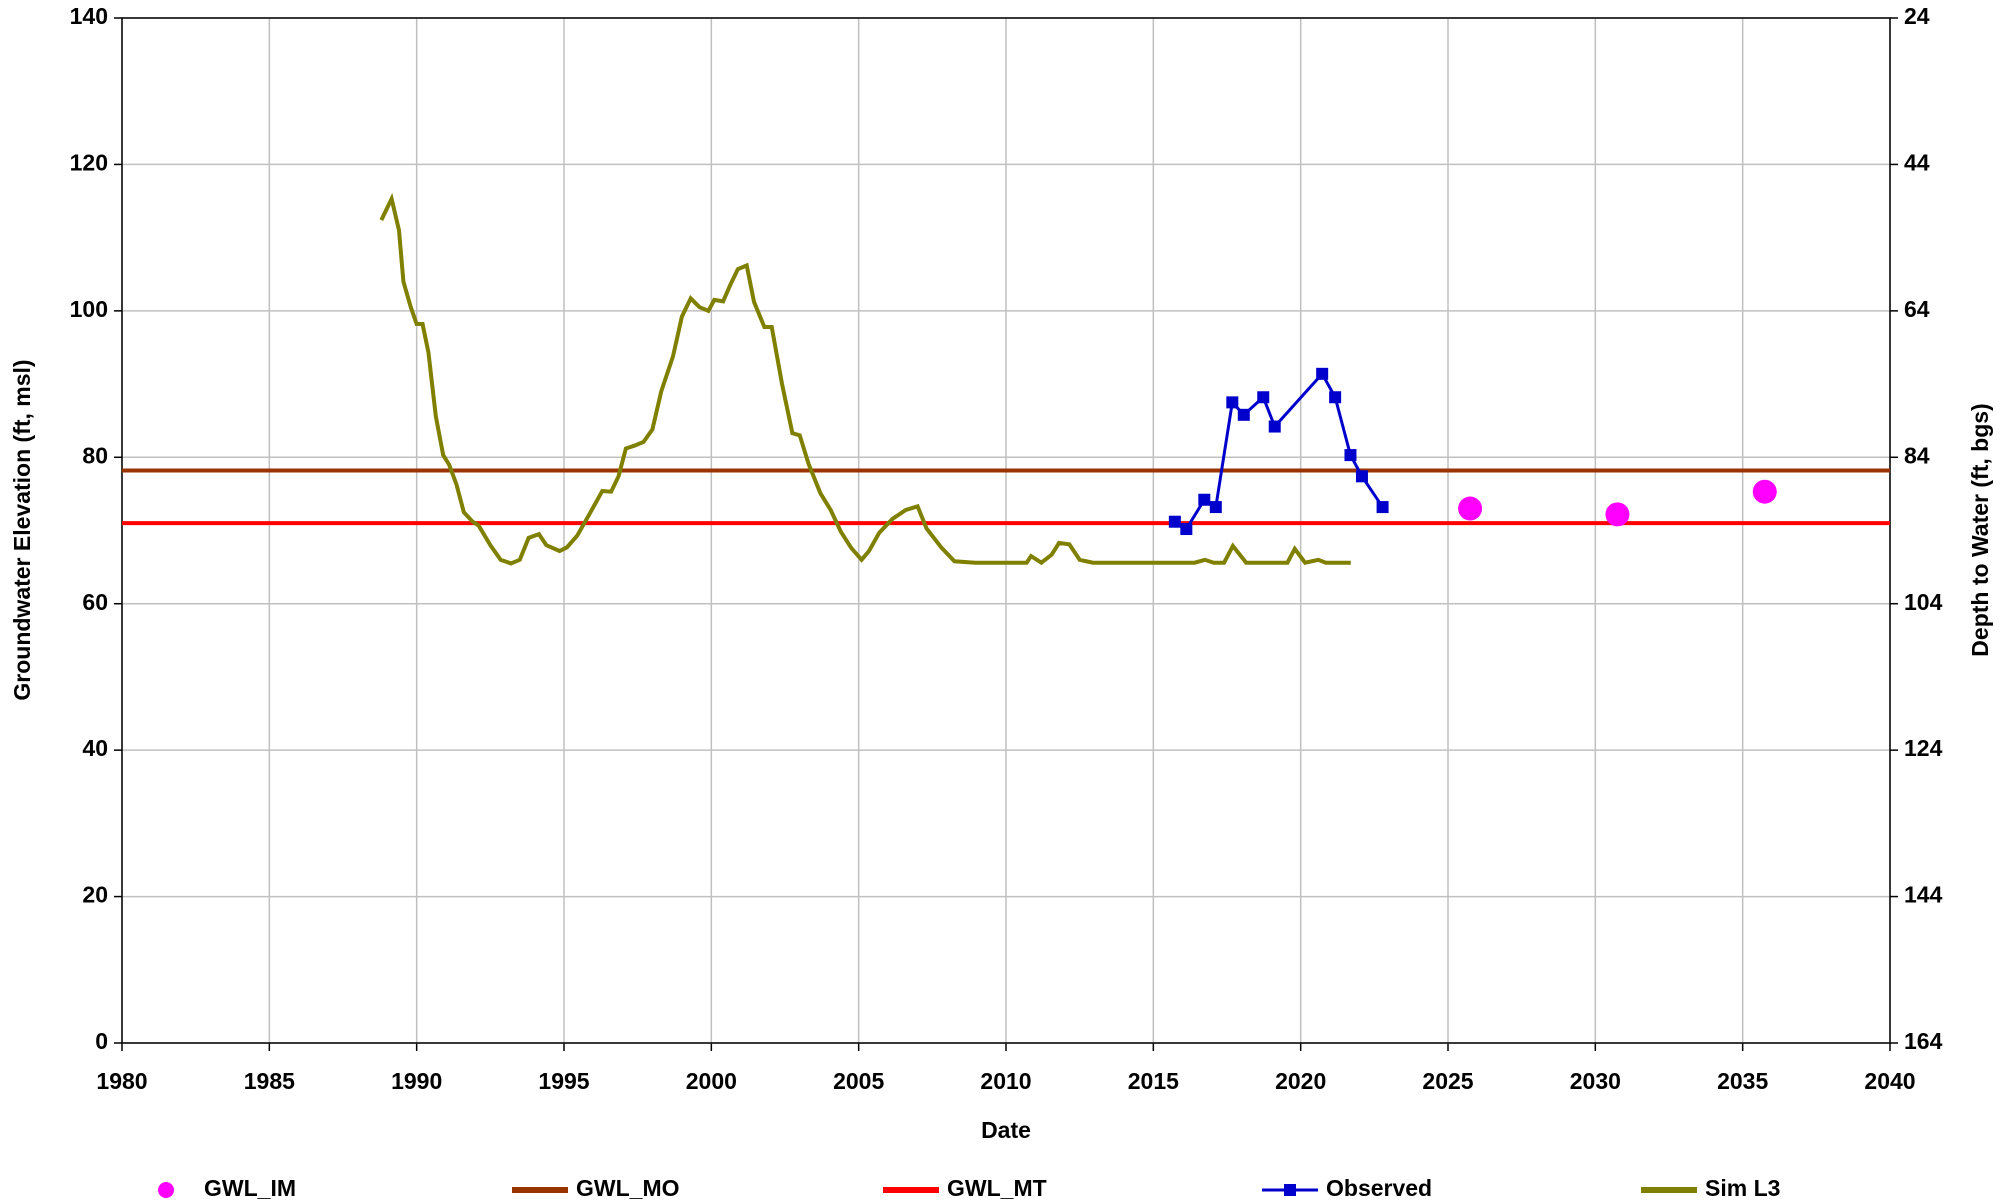  I want to click on y2-tick-label: 164, so click(1923, 1041).